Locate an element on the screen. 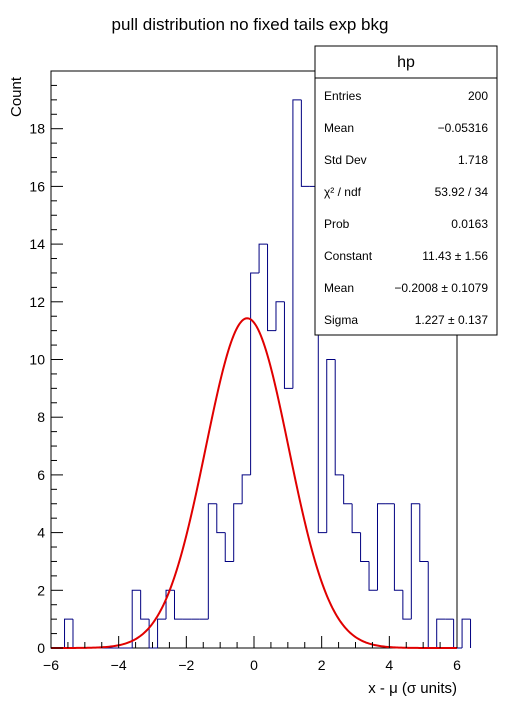 The width and height of the screenshot is (508, 719). stats-row-value: 0.0163 is located at coordinates (469, 224).